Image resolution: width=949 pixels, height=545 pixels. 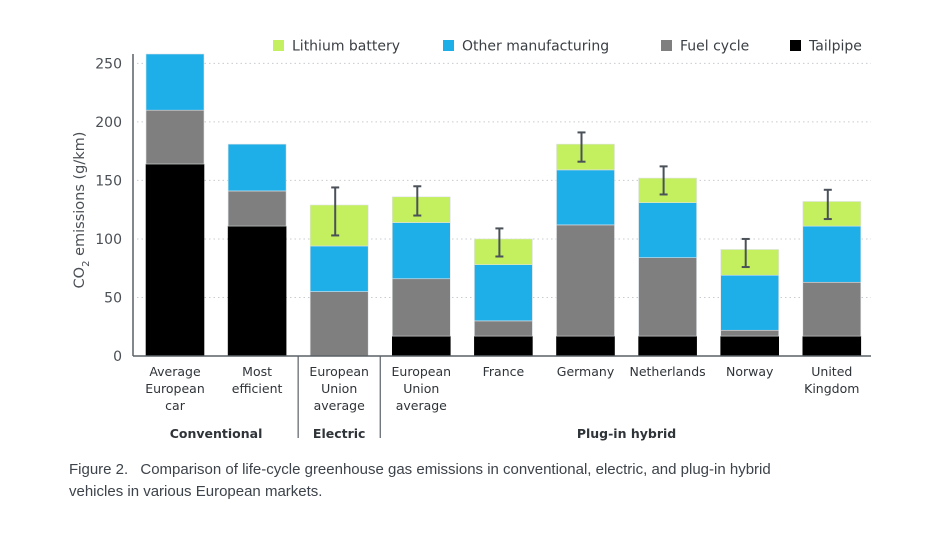 What do you see at coordinates (835, 47) in the screenshot?
I see `legend-label: Tailpipe` at bounding box center [835, 47].